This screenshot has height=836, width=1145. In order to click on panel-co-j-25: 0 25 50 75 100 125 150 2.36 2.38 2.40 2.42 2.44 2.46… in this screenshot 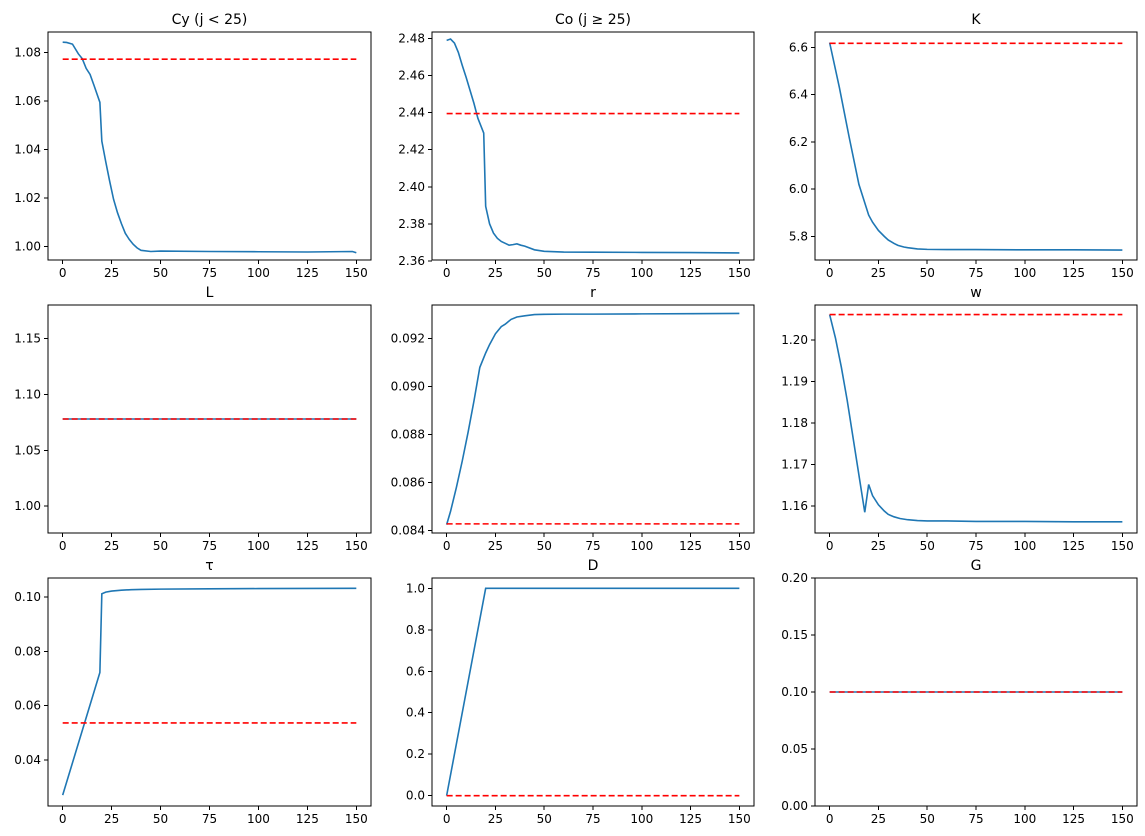, I will do `click(576, 146)`.